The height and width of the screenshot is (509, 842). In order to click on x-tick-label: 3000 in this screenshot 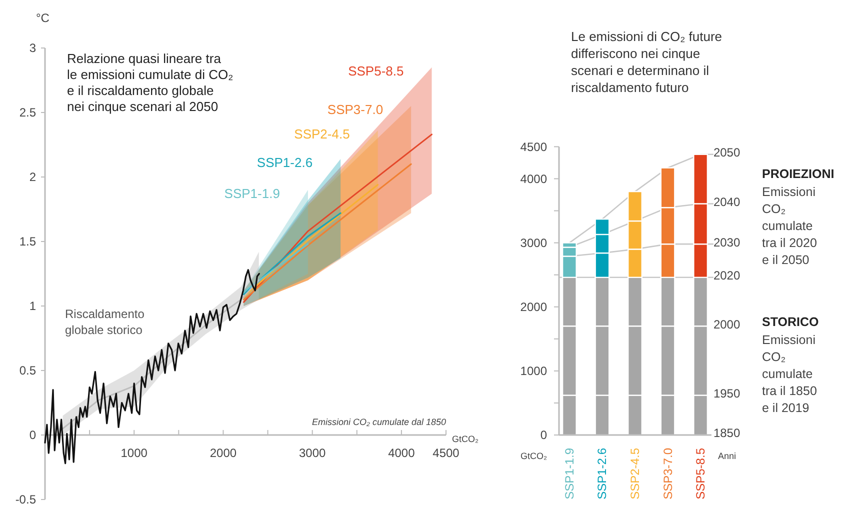, I will do `click(312, 453)`.